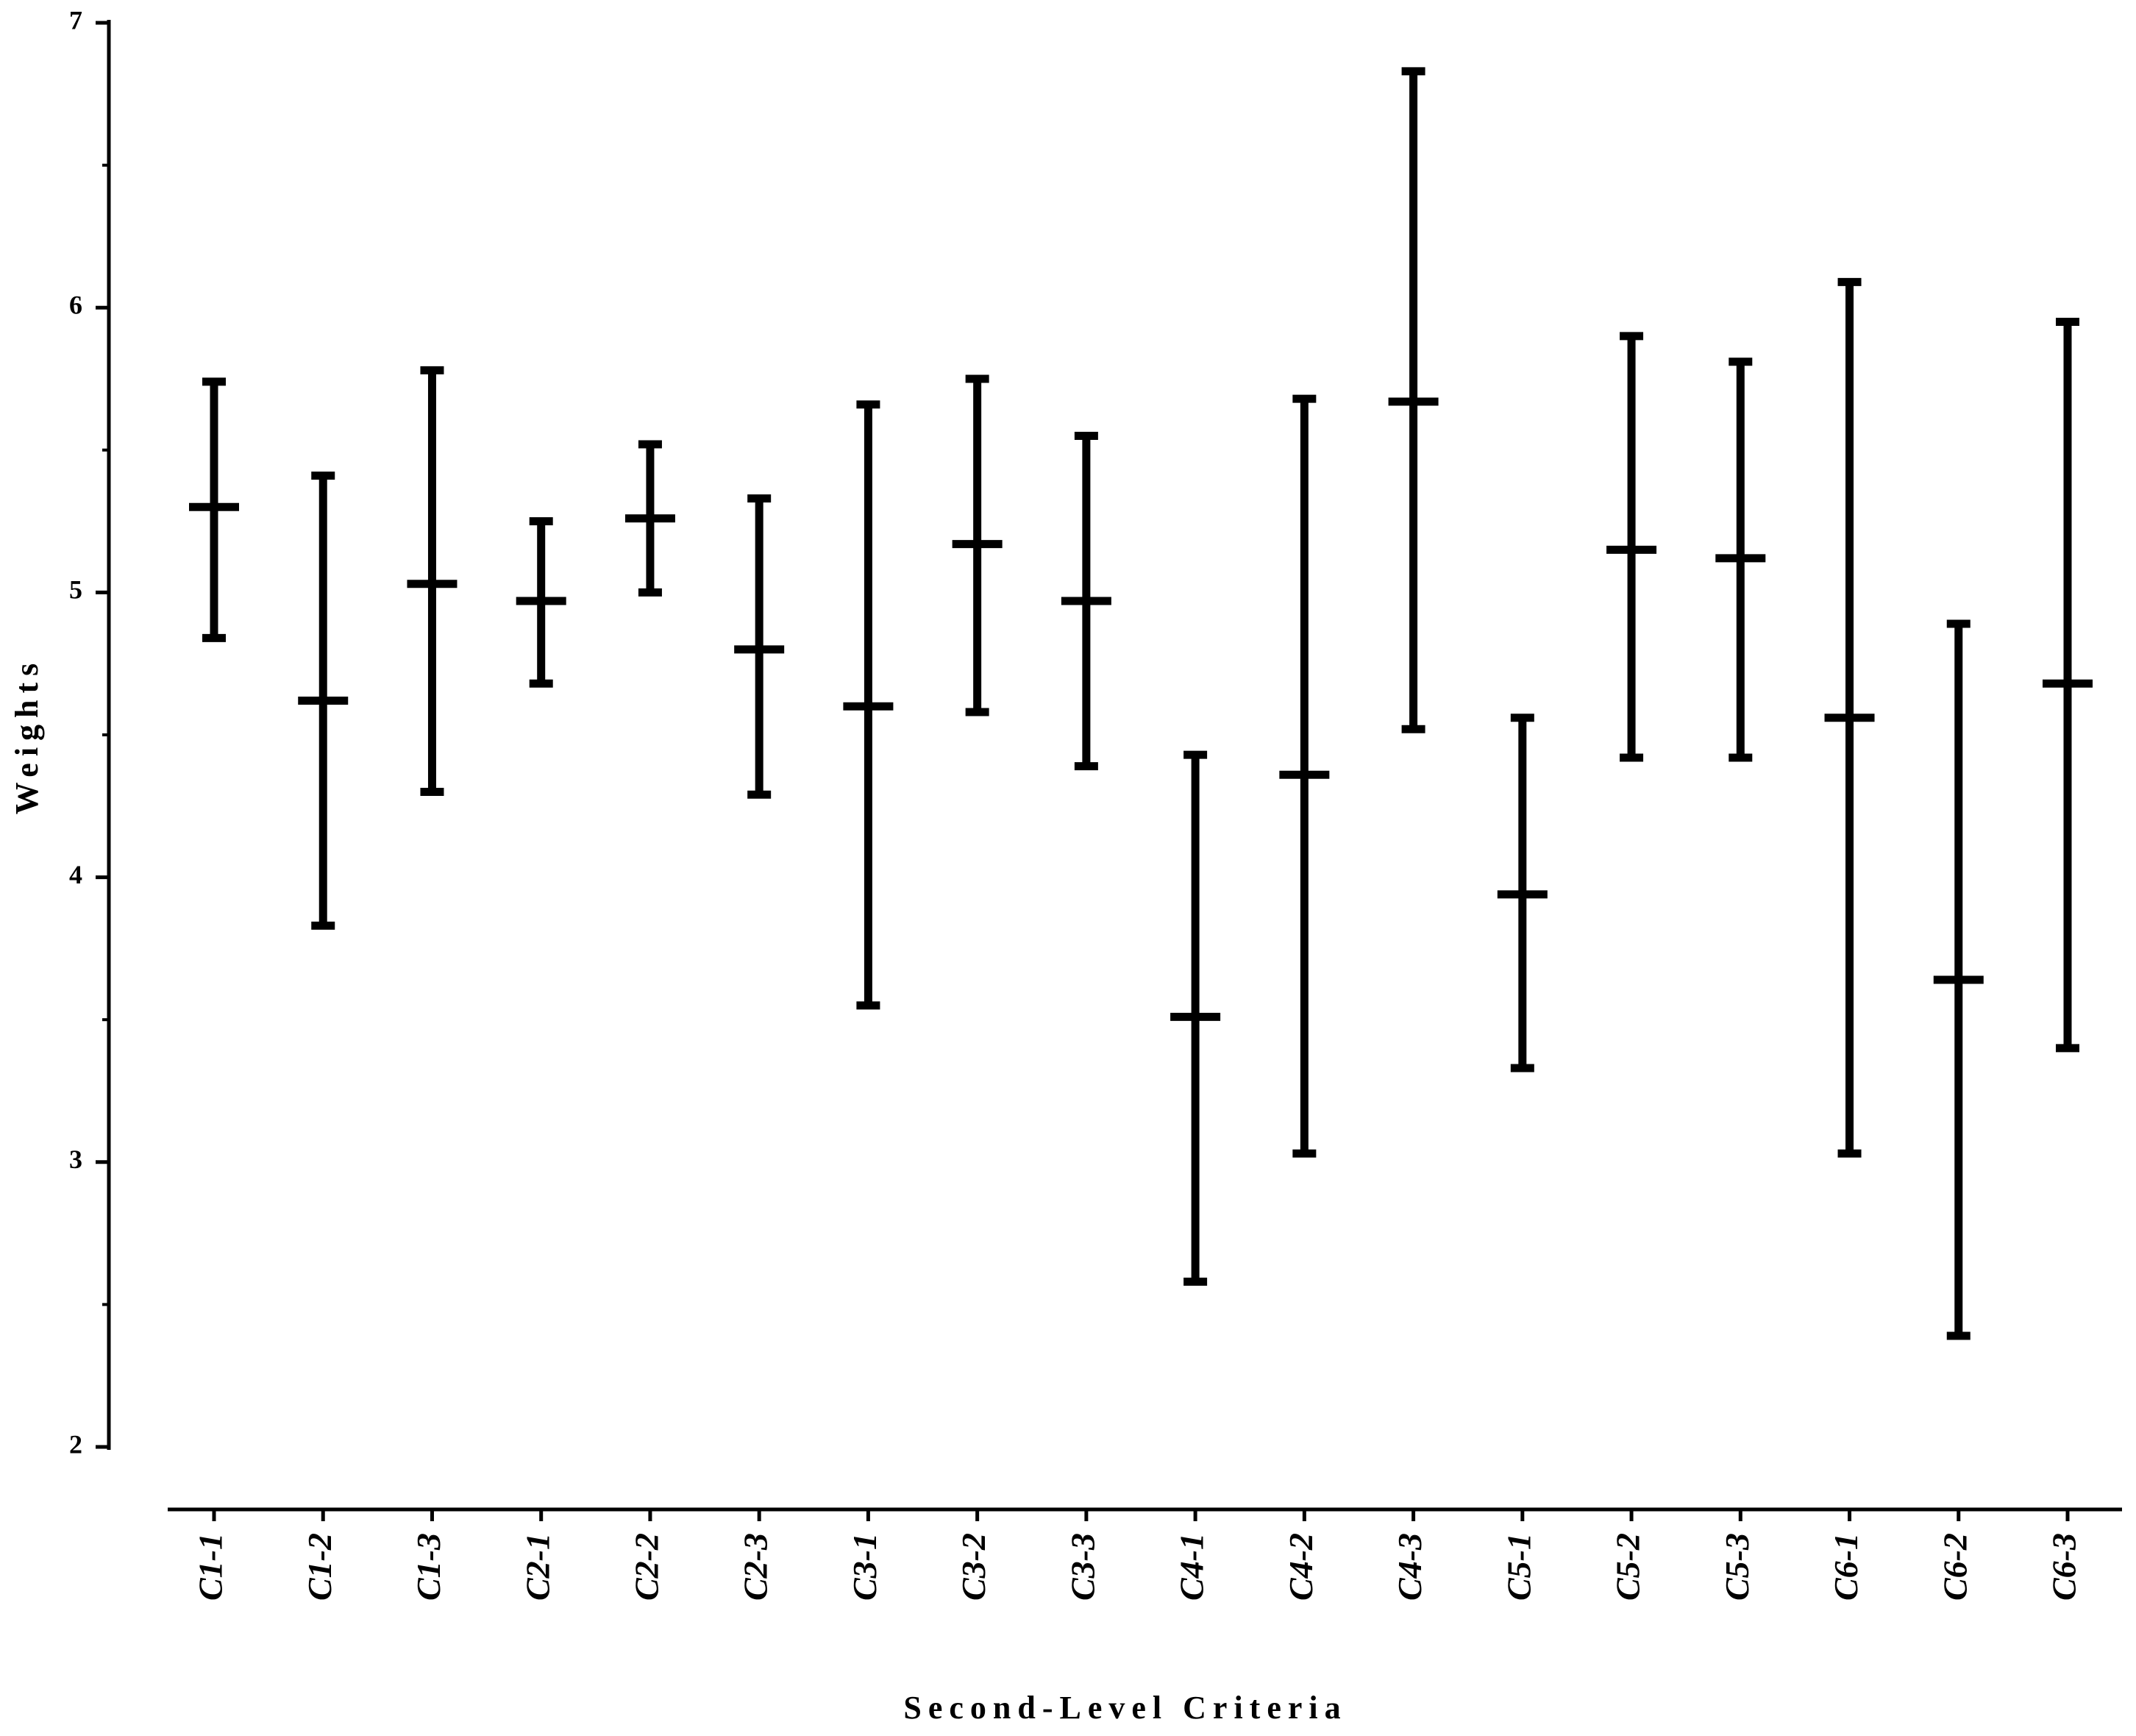 This screenshot has height=1736, width=2136. What do you see at coordinates (973, 1567) in the screenshot?
I see `x-tick-label: C3-2` at bounding box center [973, 1567].